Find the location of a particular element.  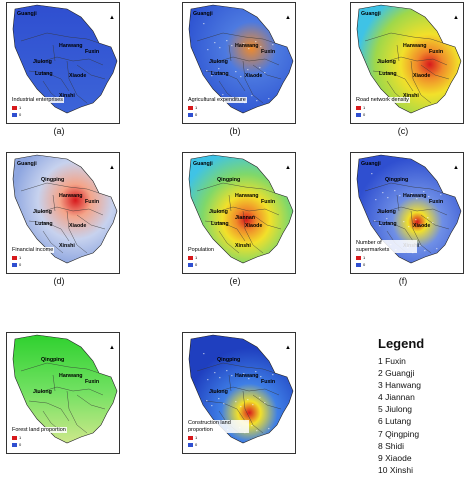

township-label: Xinshi is located at coordinates (243, 246).